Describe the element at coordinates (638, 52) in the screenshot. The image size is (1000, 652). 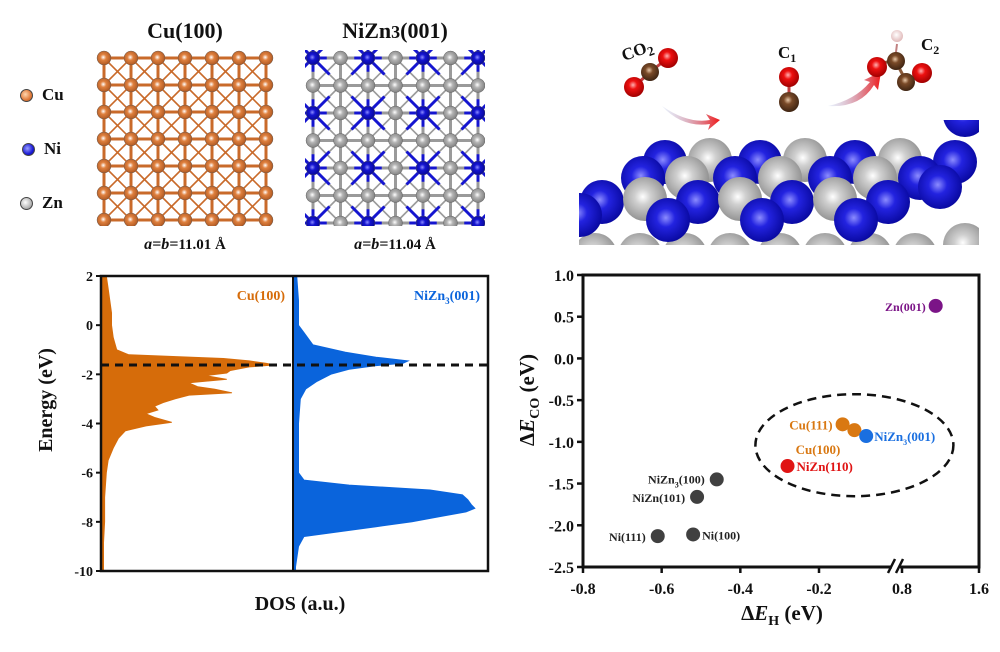
I see `co2-label: CO2` at that location.